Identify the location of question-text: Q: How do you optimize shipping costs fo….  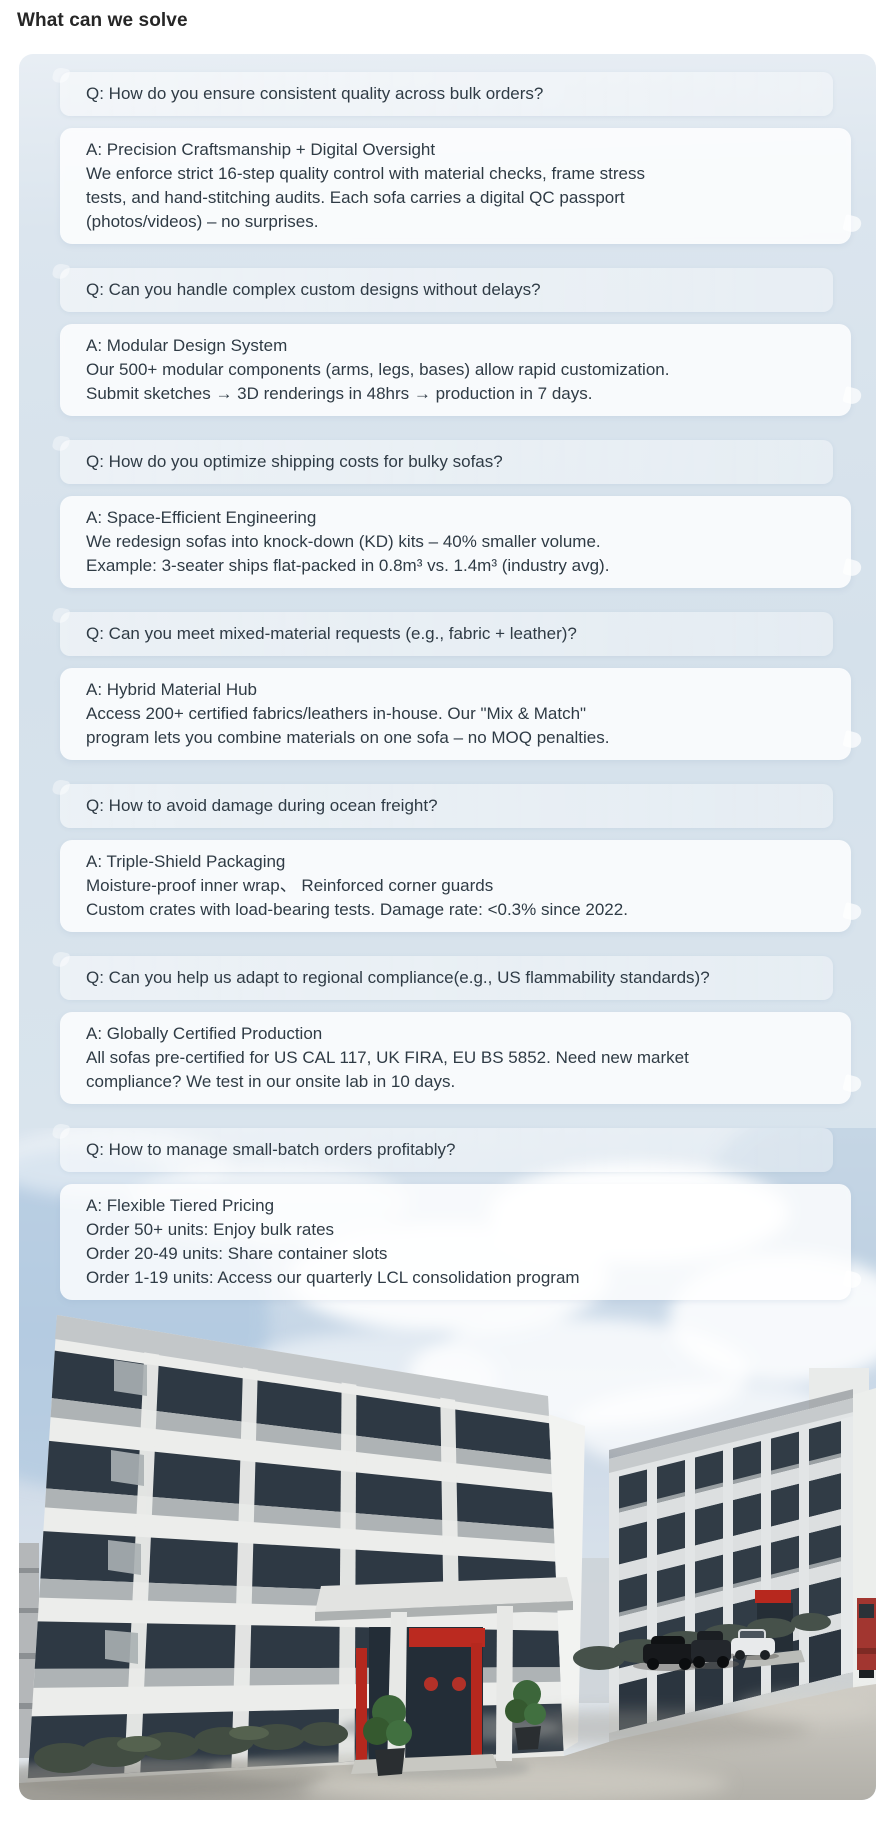
(294, 461).